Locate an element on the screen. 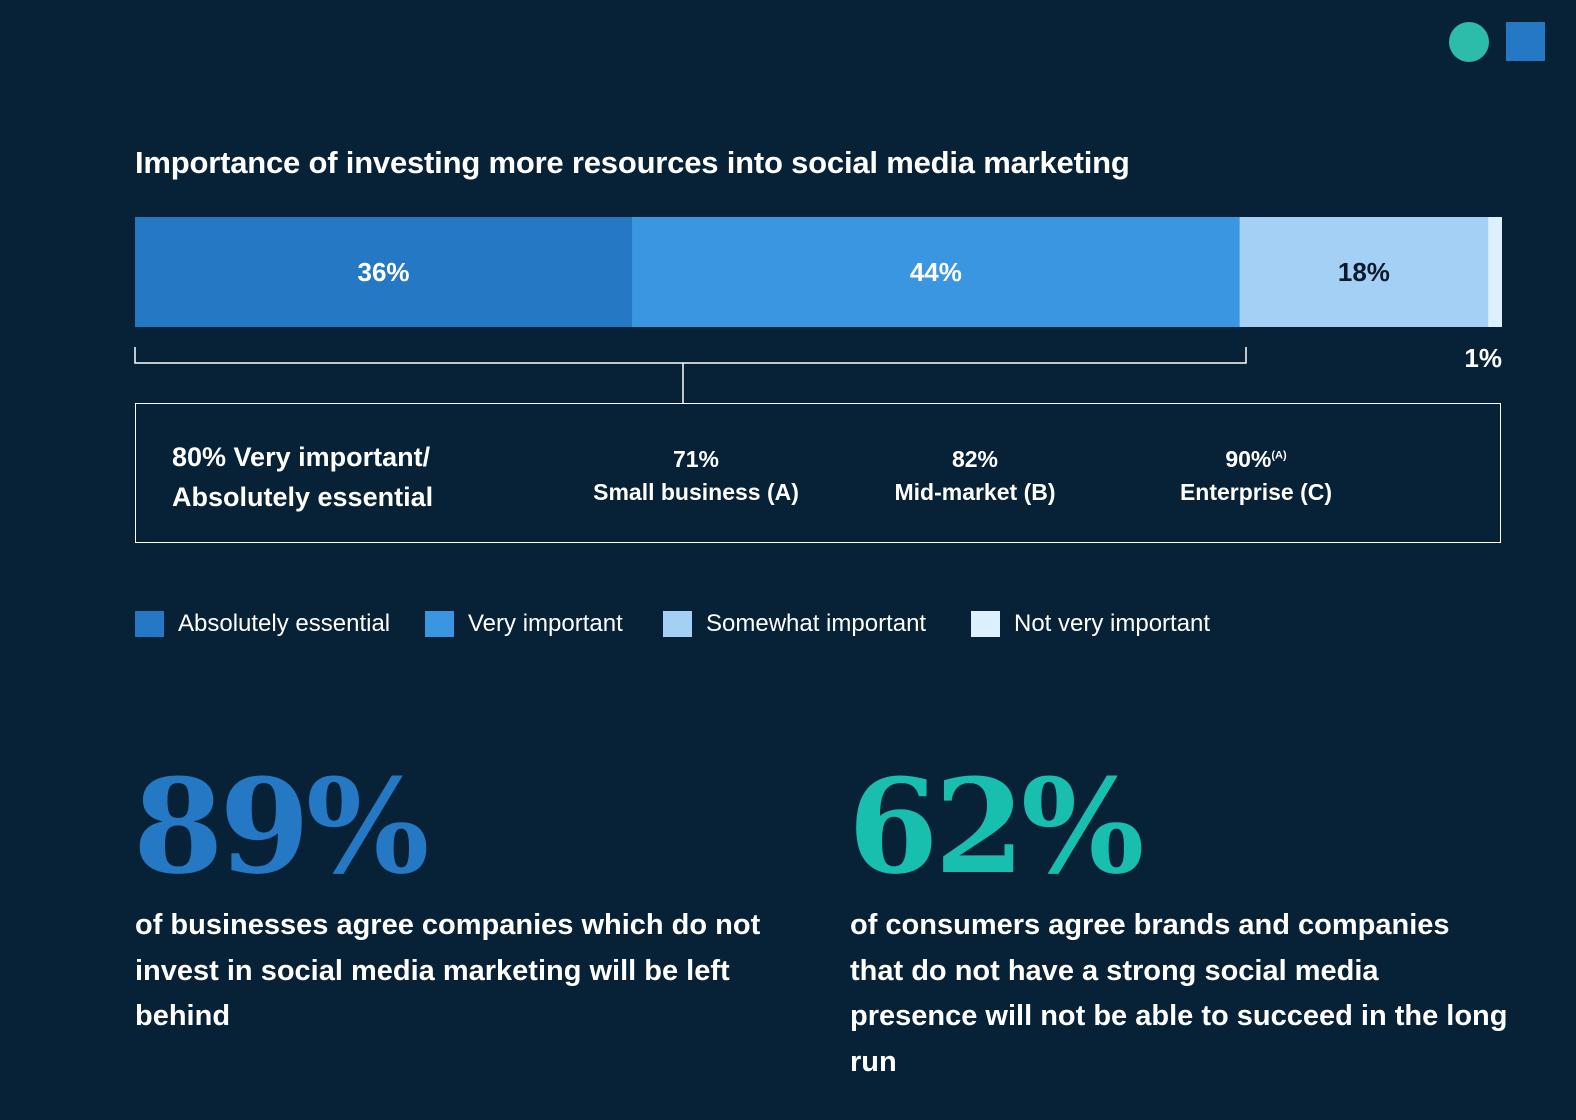  bar-label-very-important: 44% is located at coordinates (936, 272).